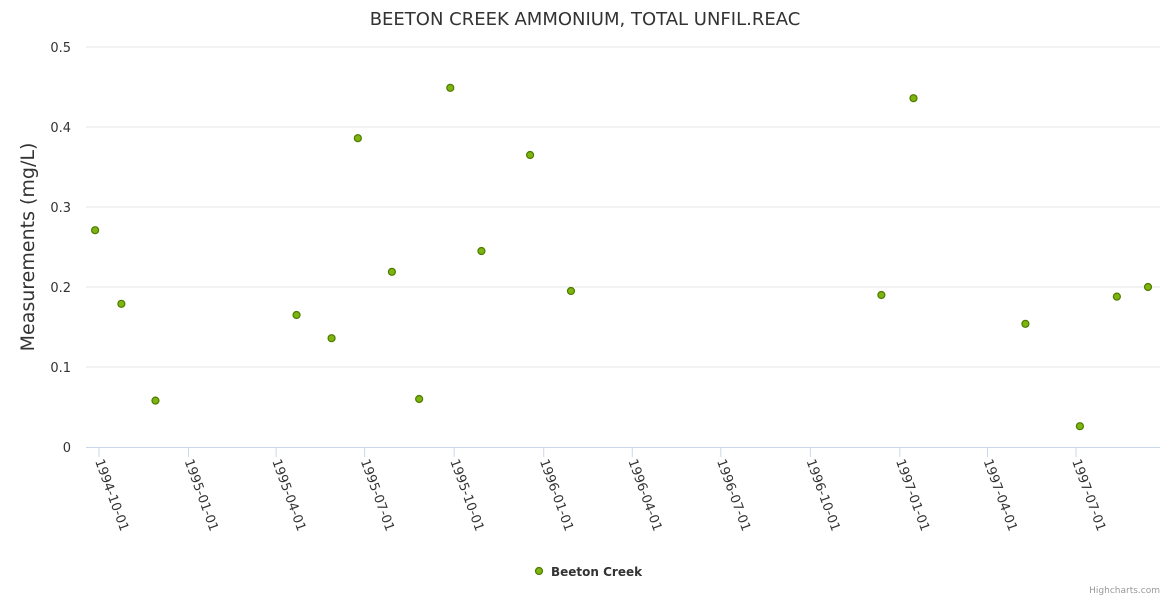  Describe the element at coordinates (67, 448) in the screenshot. I see `y-tick-label: 0` at that location.